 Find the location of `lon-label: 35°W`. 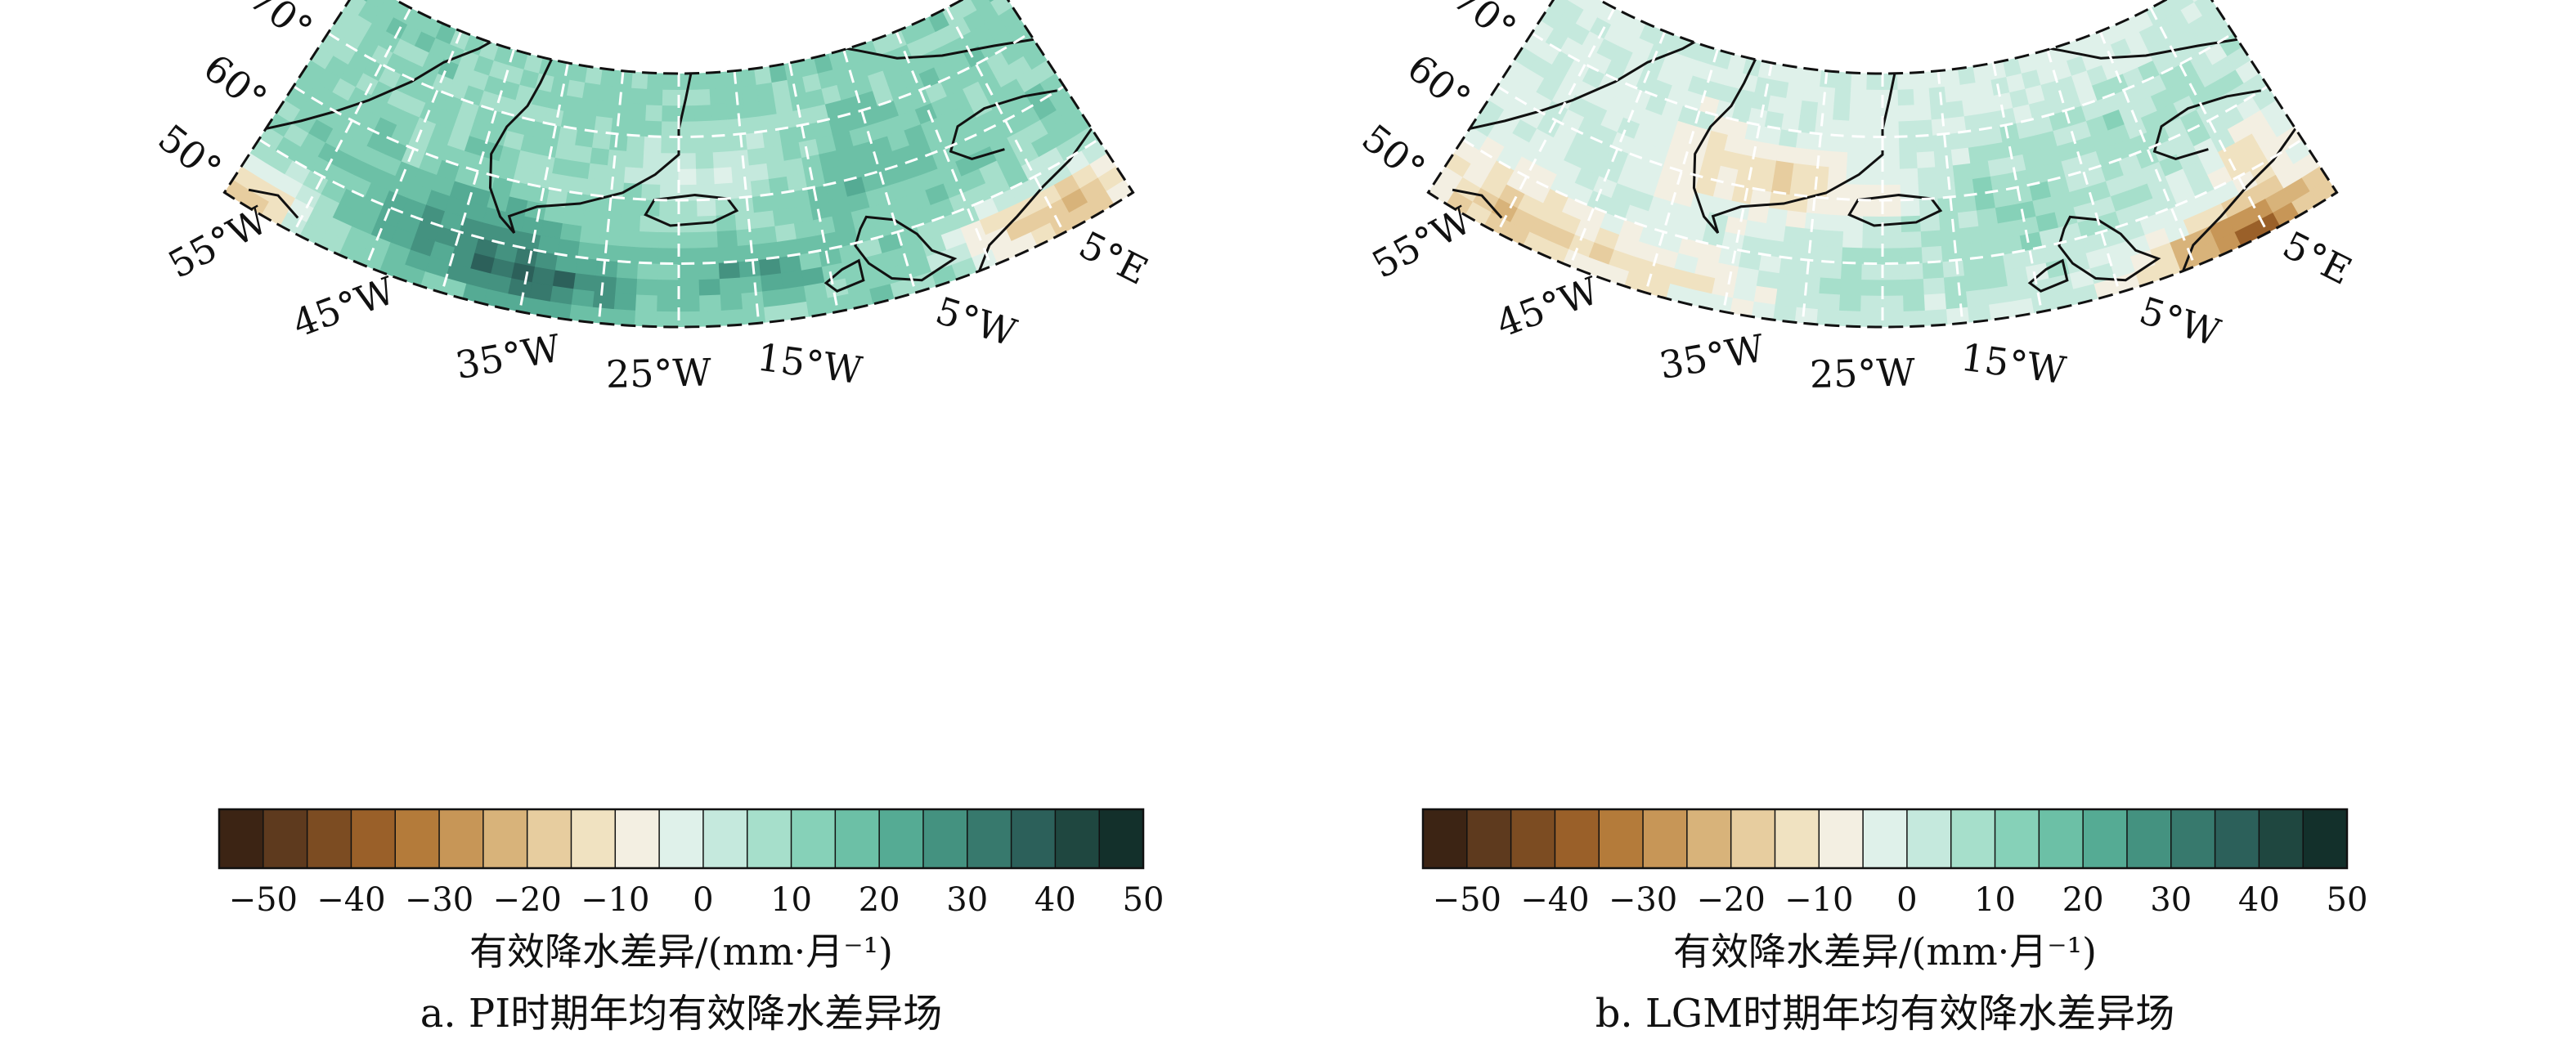

lon-label: 35°W is located at coordinates (508, 356).